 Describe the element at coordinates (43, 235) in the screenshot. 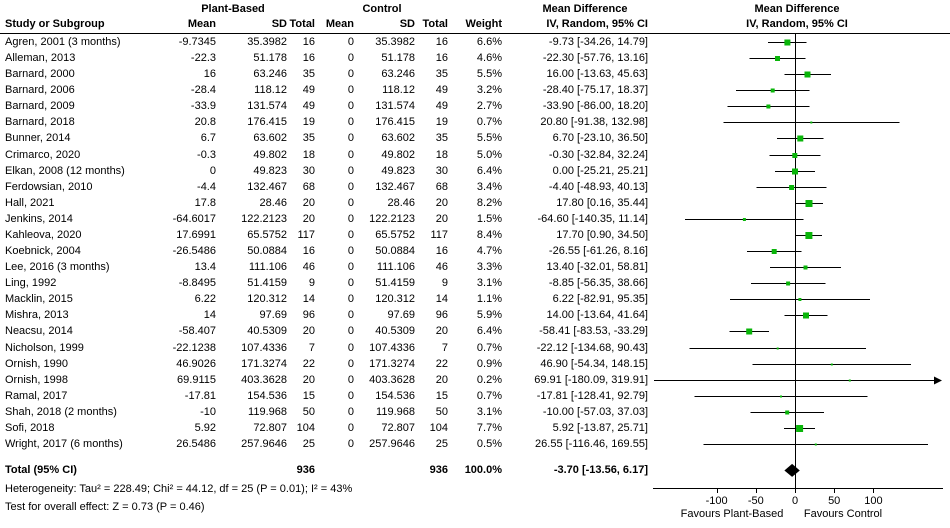

I see `study-label: Kahleova, 2020` at that location.